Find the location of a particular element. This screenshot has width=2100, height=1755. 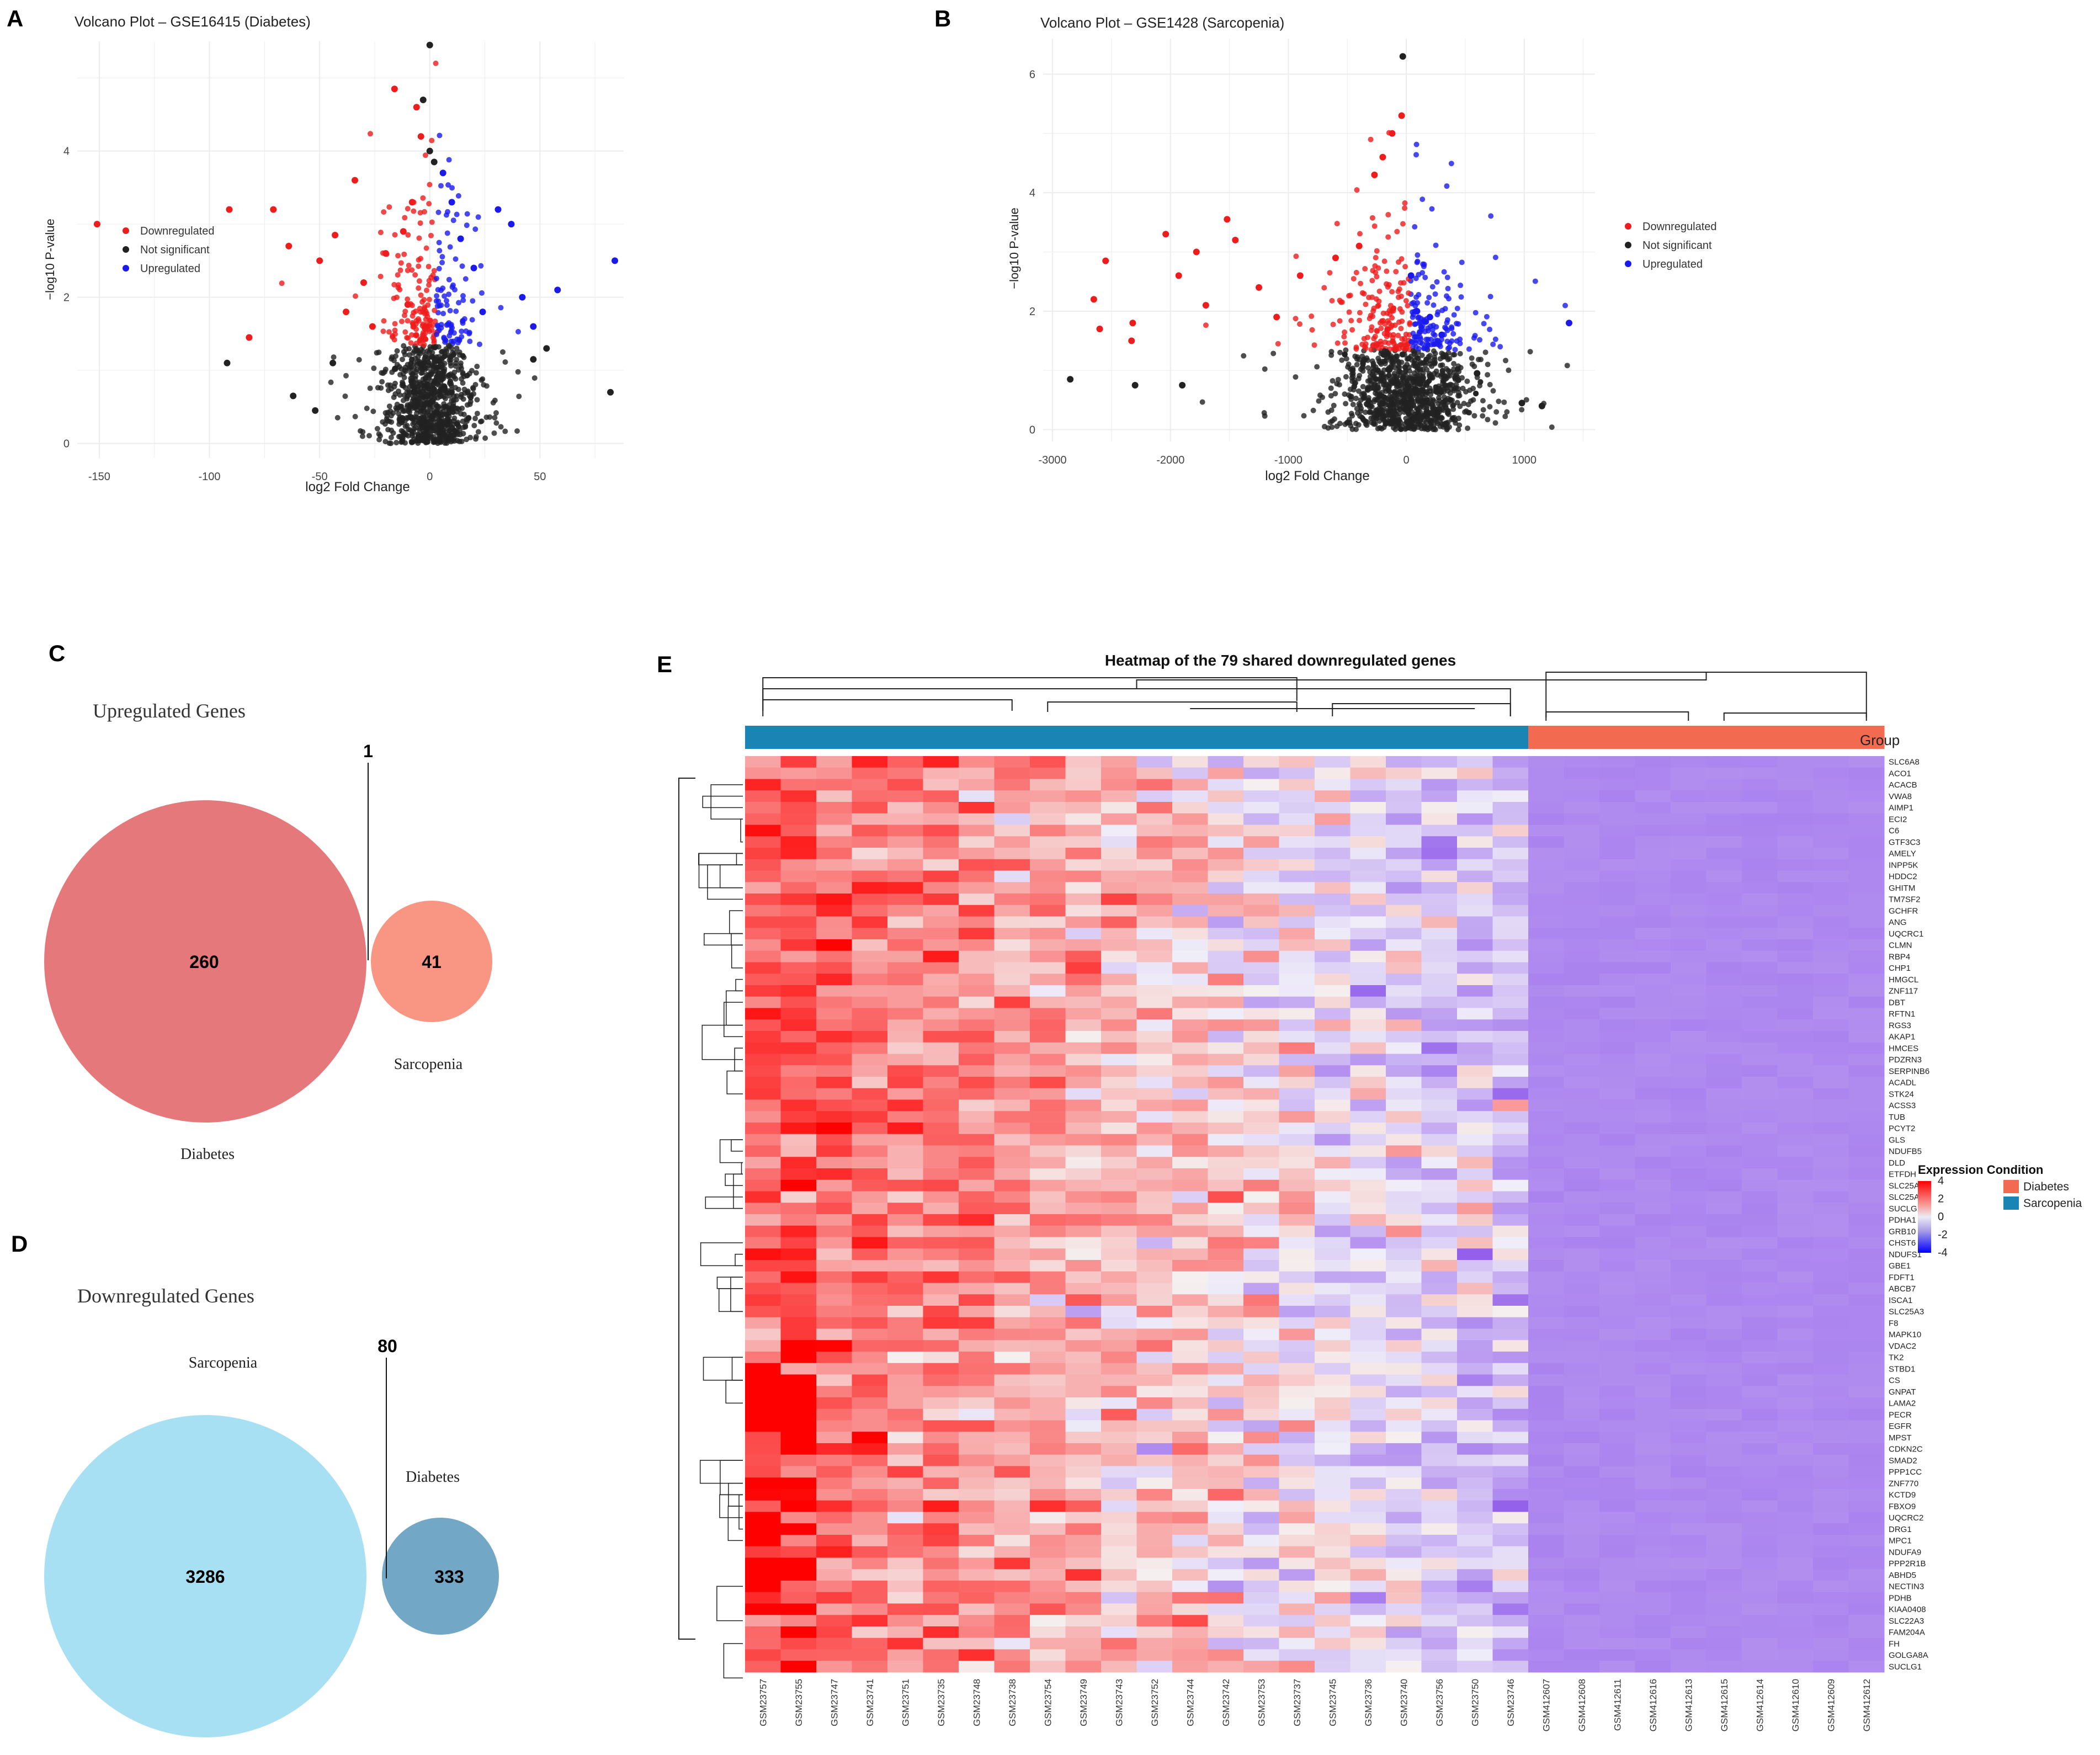

y-tick-label: 4 is located at coordinates (66, 152).